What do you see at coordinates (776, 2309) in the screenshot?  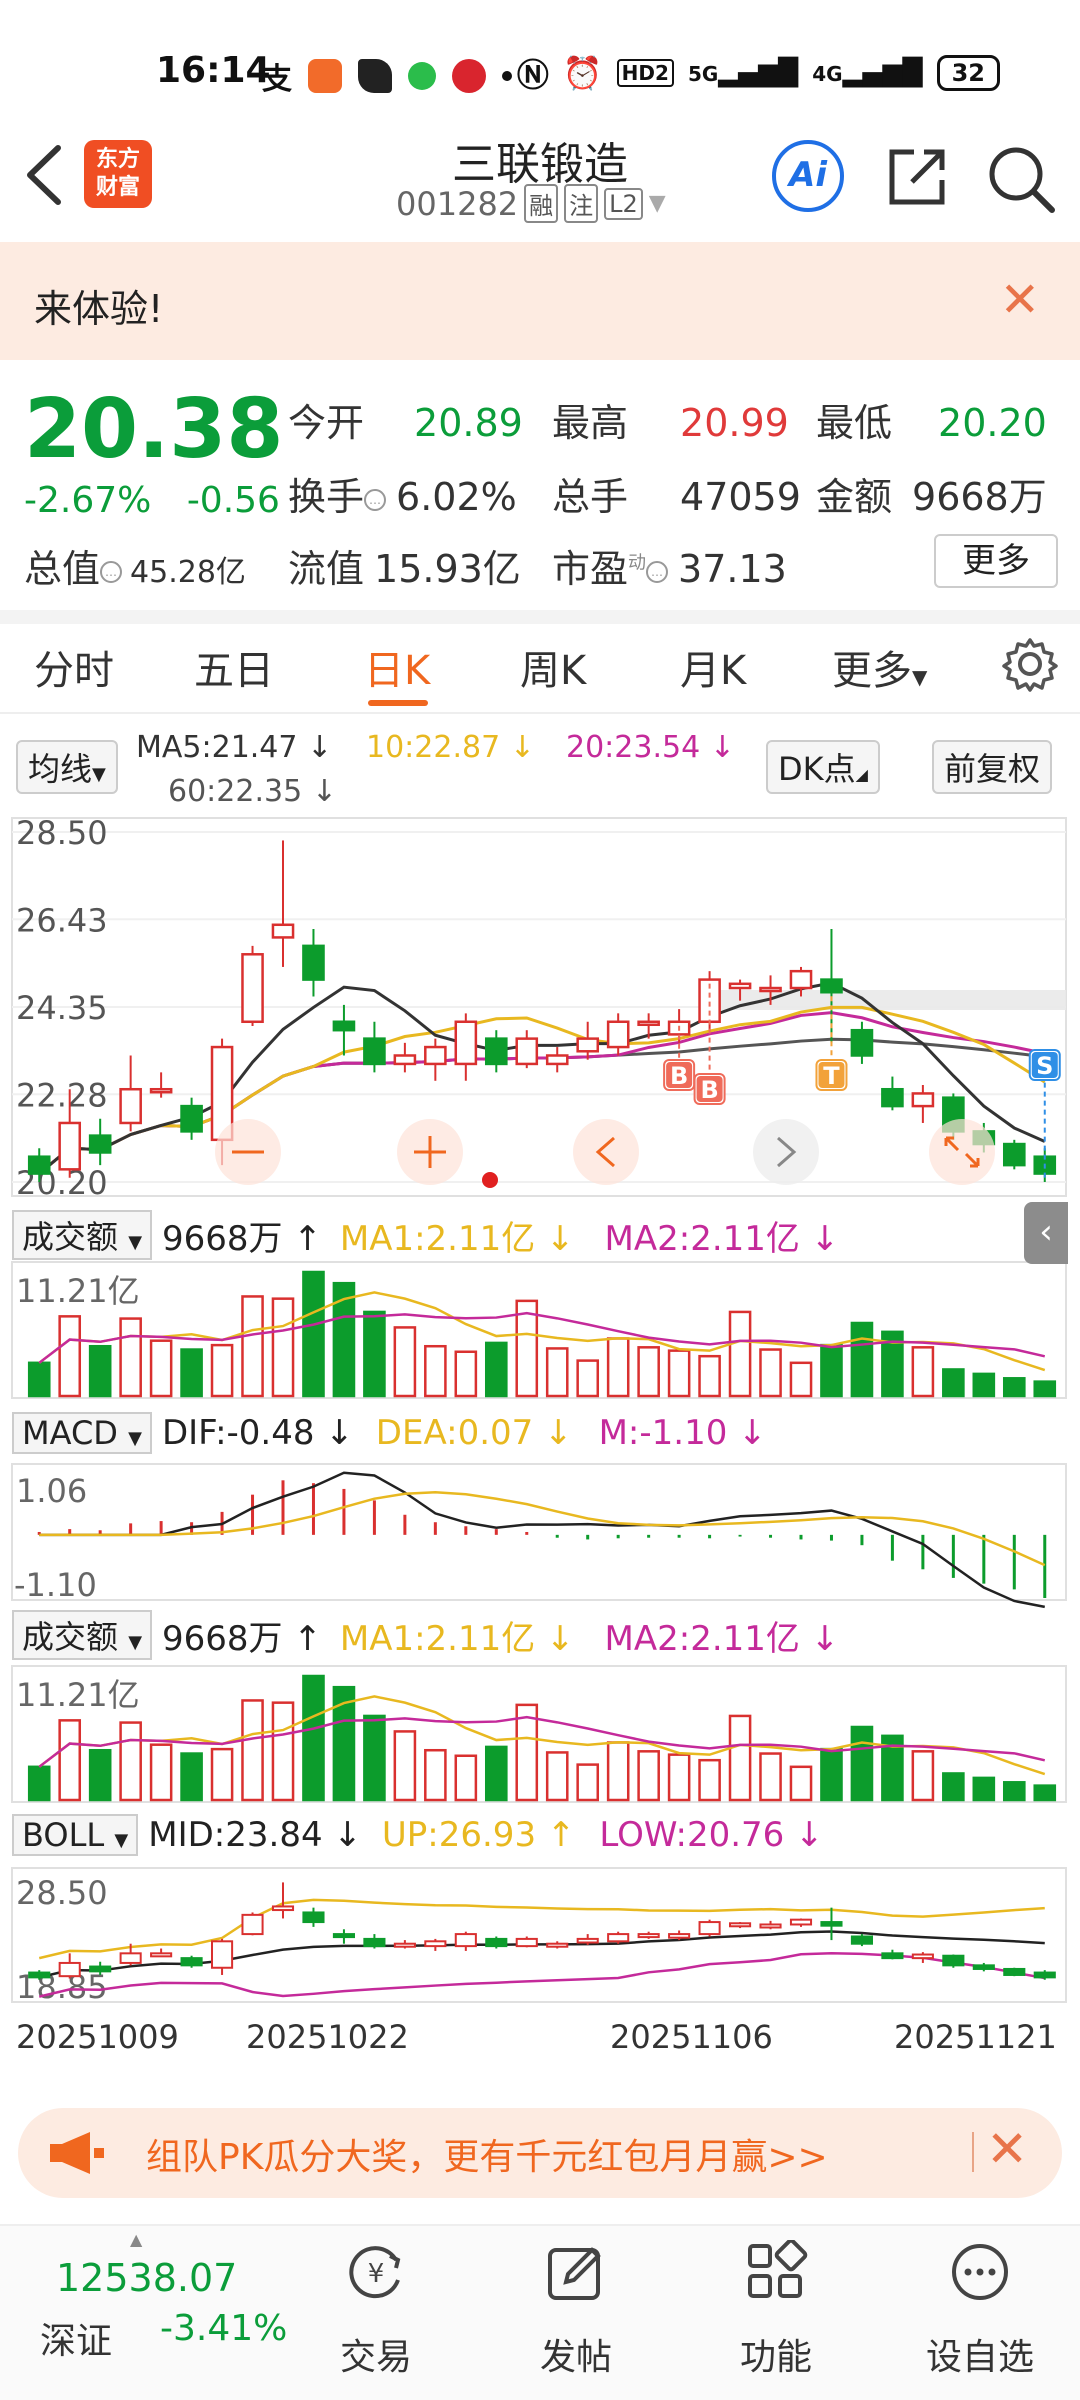 I see `nav-functions: 功能` at bounding box center [776, 2309].